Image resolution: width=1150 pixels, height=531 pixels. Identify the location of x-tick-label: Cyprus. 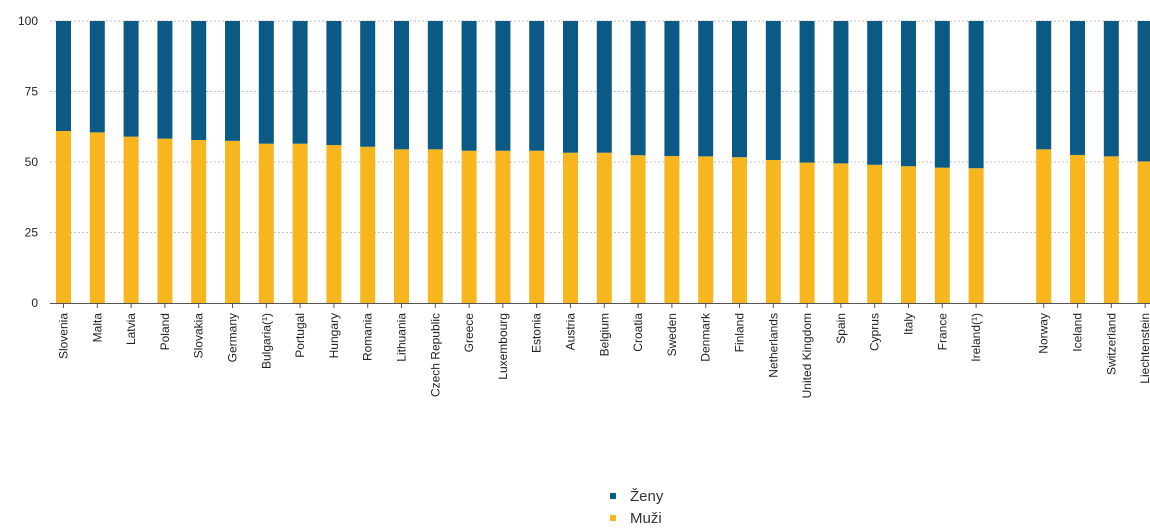
(875, 332).